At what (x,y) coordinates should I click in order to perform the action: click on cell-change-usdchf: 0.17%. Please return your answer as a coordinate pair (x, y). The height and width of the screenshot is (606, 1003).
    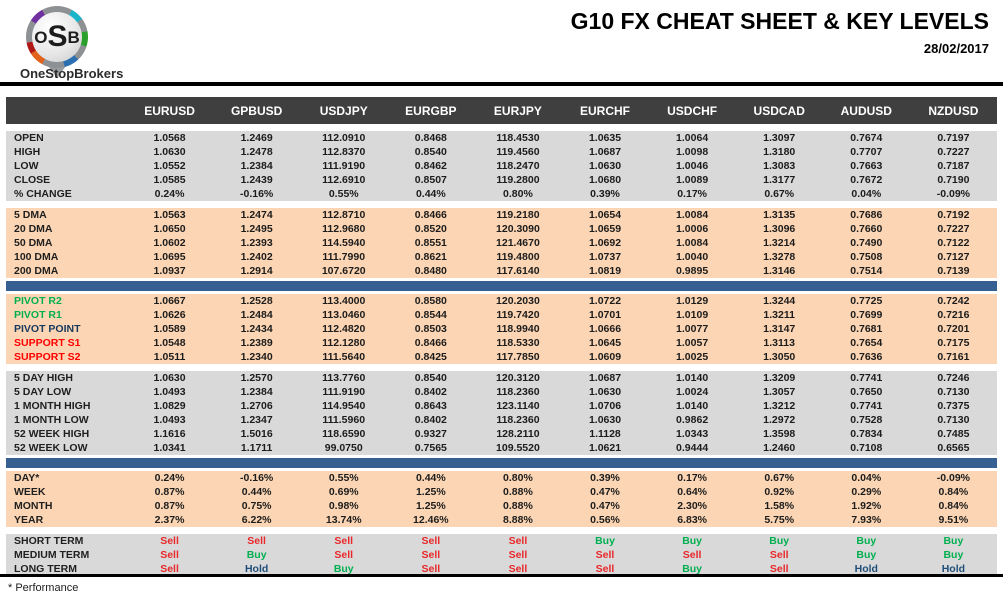
    Looking at the image, I should click on (692, 194).